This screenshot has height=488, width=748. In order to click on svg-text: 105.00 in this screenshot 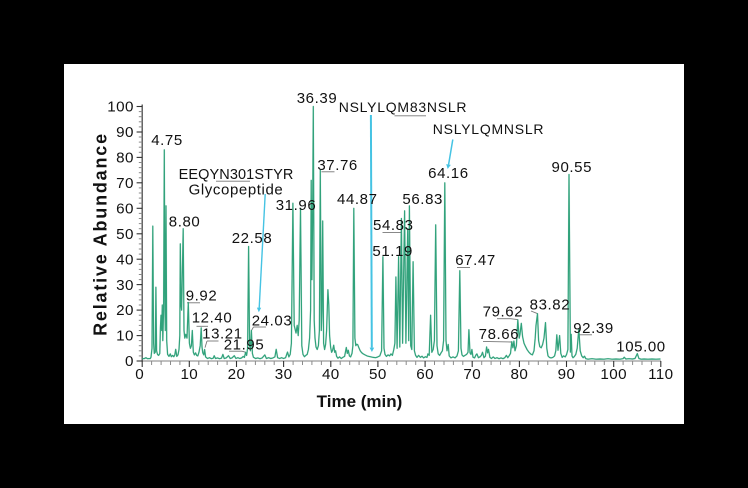, I will do `click(640, 347)`.